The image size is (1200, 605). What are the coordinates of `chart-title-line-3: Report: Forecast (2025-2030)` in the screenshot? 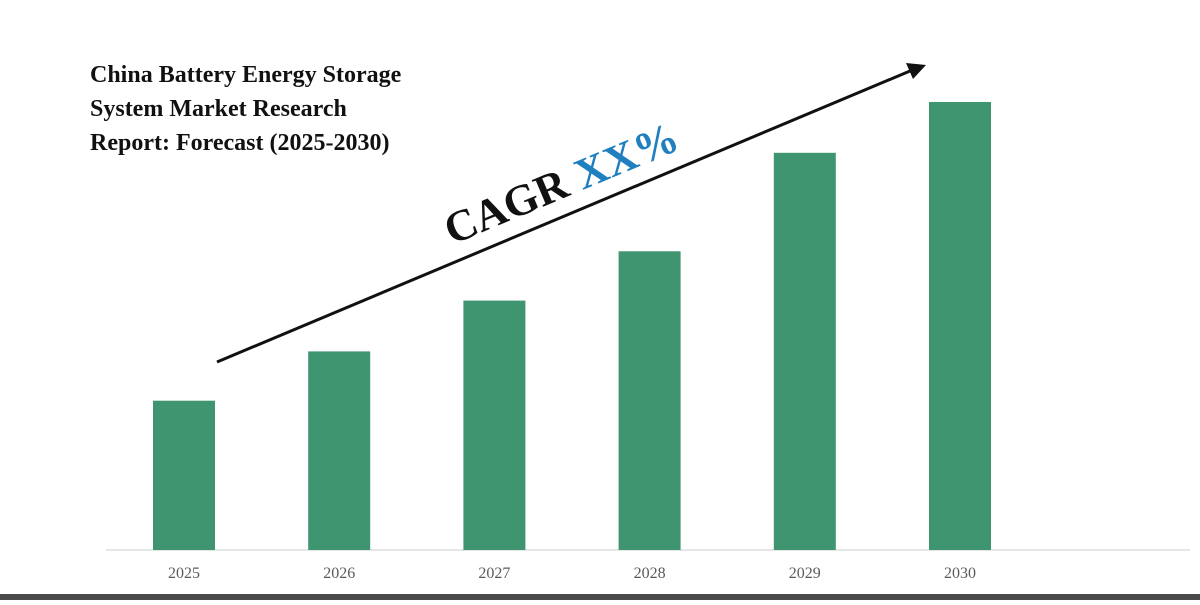 It's located at (239, 143).